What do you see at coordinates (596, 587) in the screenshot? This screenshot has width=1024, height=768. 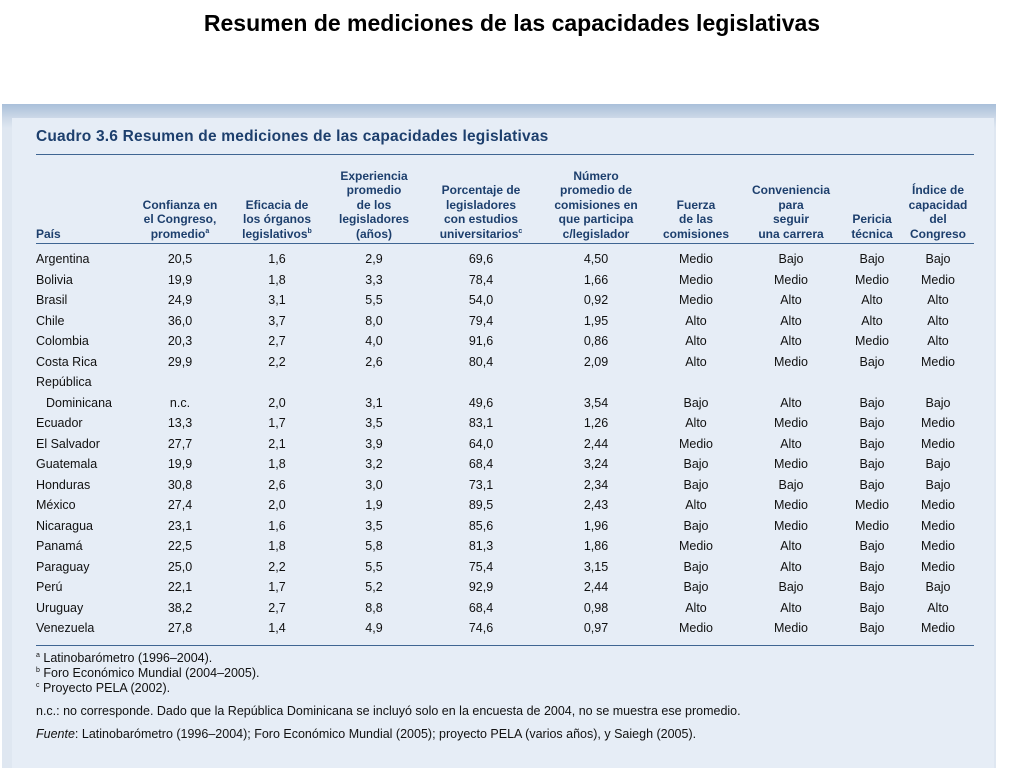 I see `value-cell: 2,44` at bounding box center [596, 587].